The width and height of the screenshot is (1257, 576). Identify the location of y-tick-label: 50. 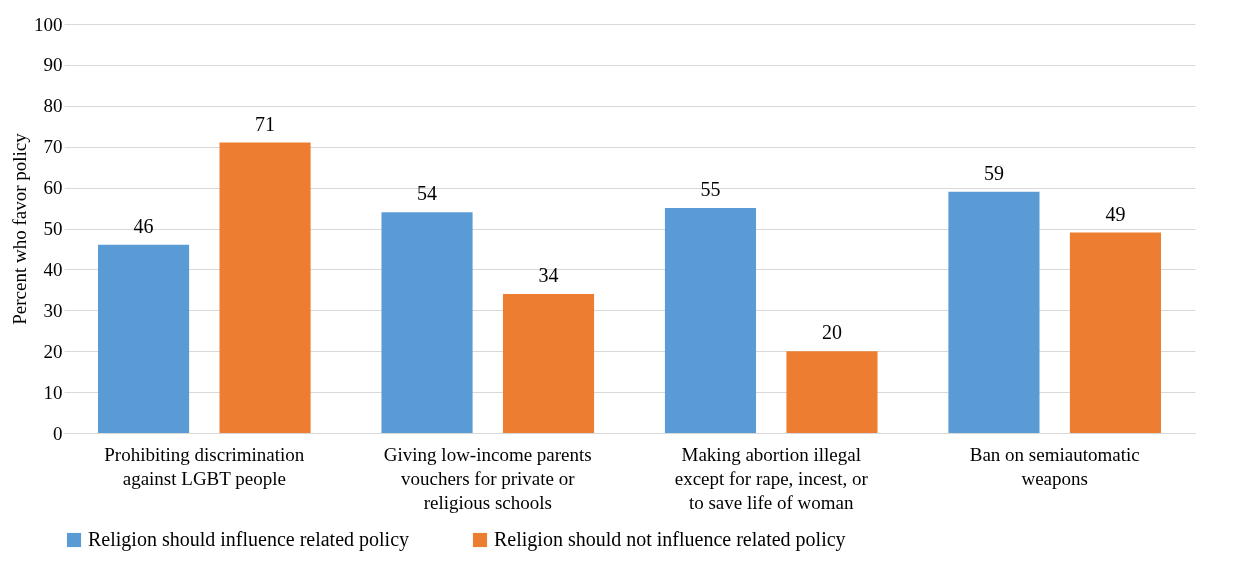
(53, 228).